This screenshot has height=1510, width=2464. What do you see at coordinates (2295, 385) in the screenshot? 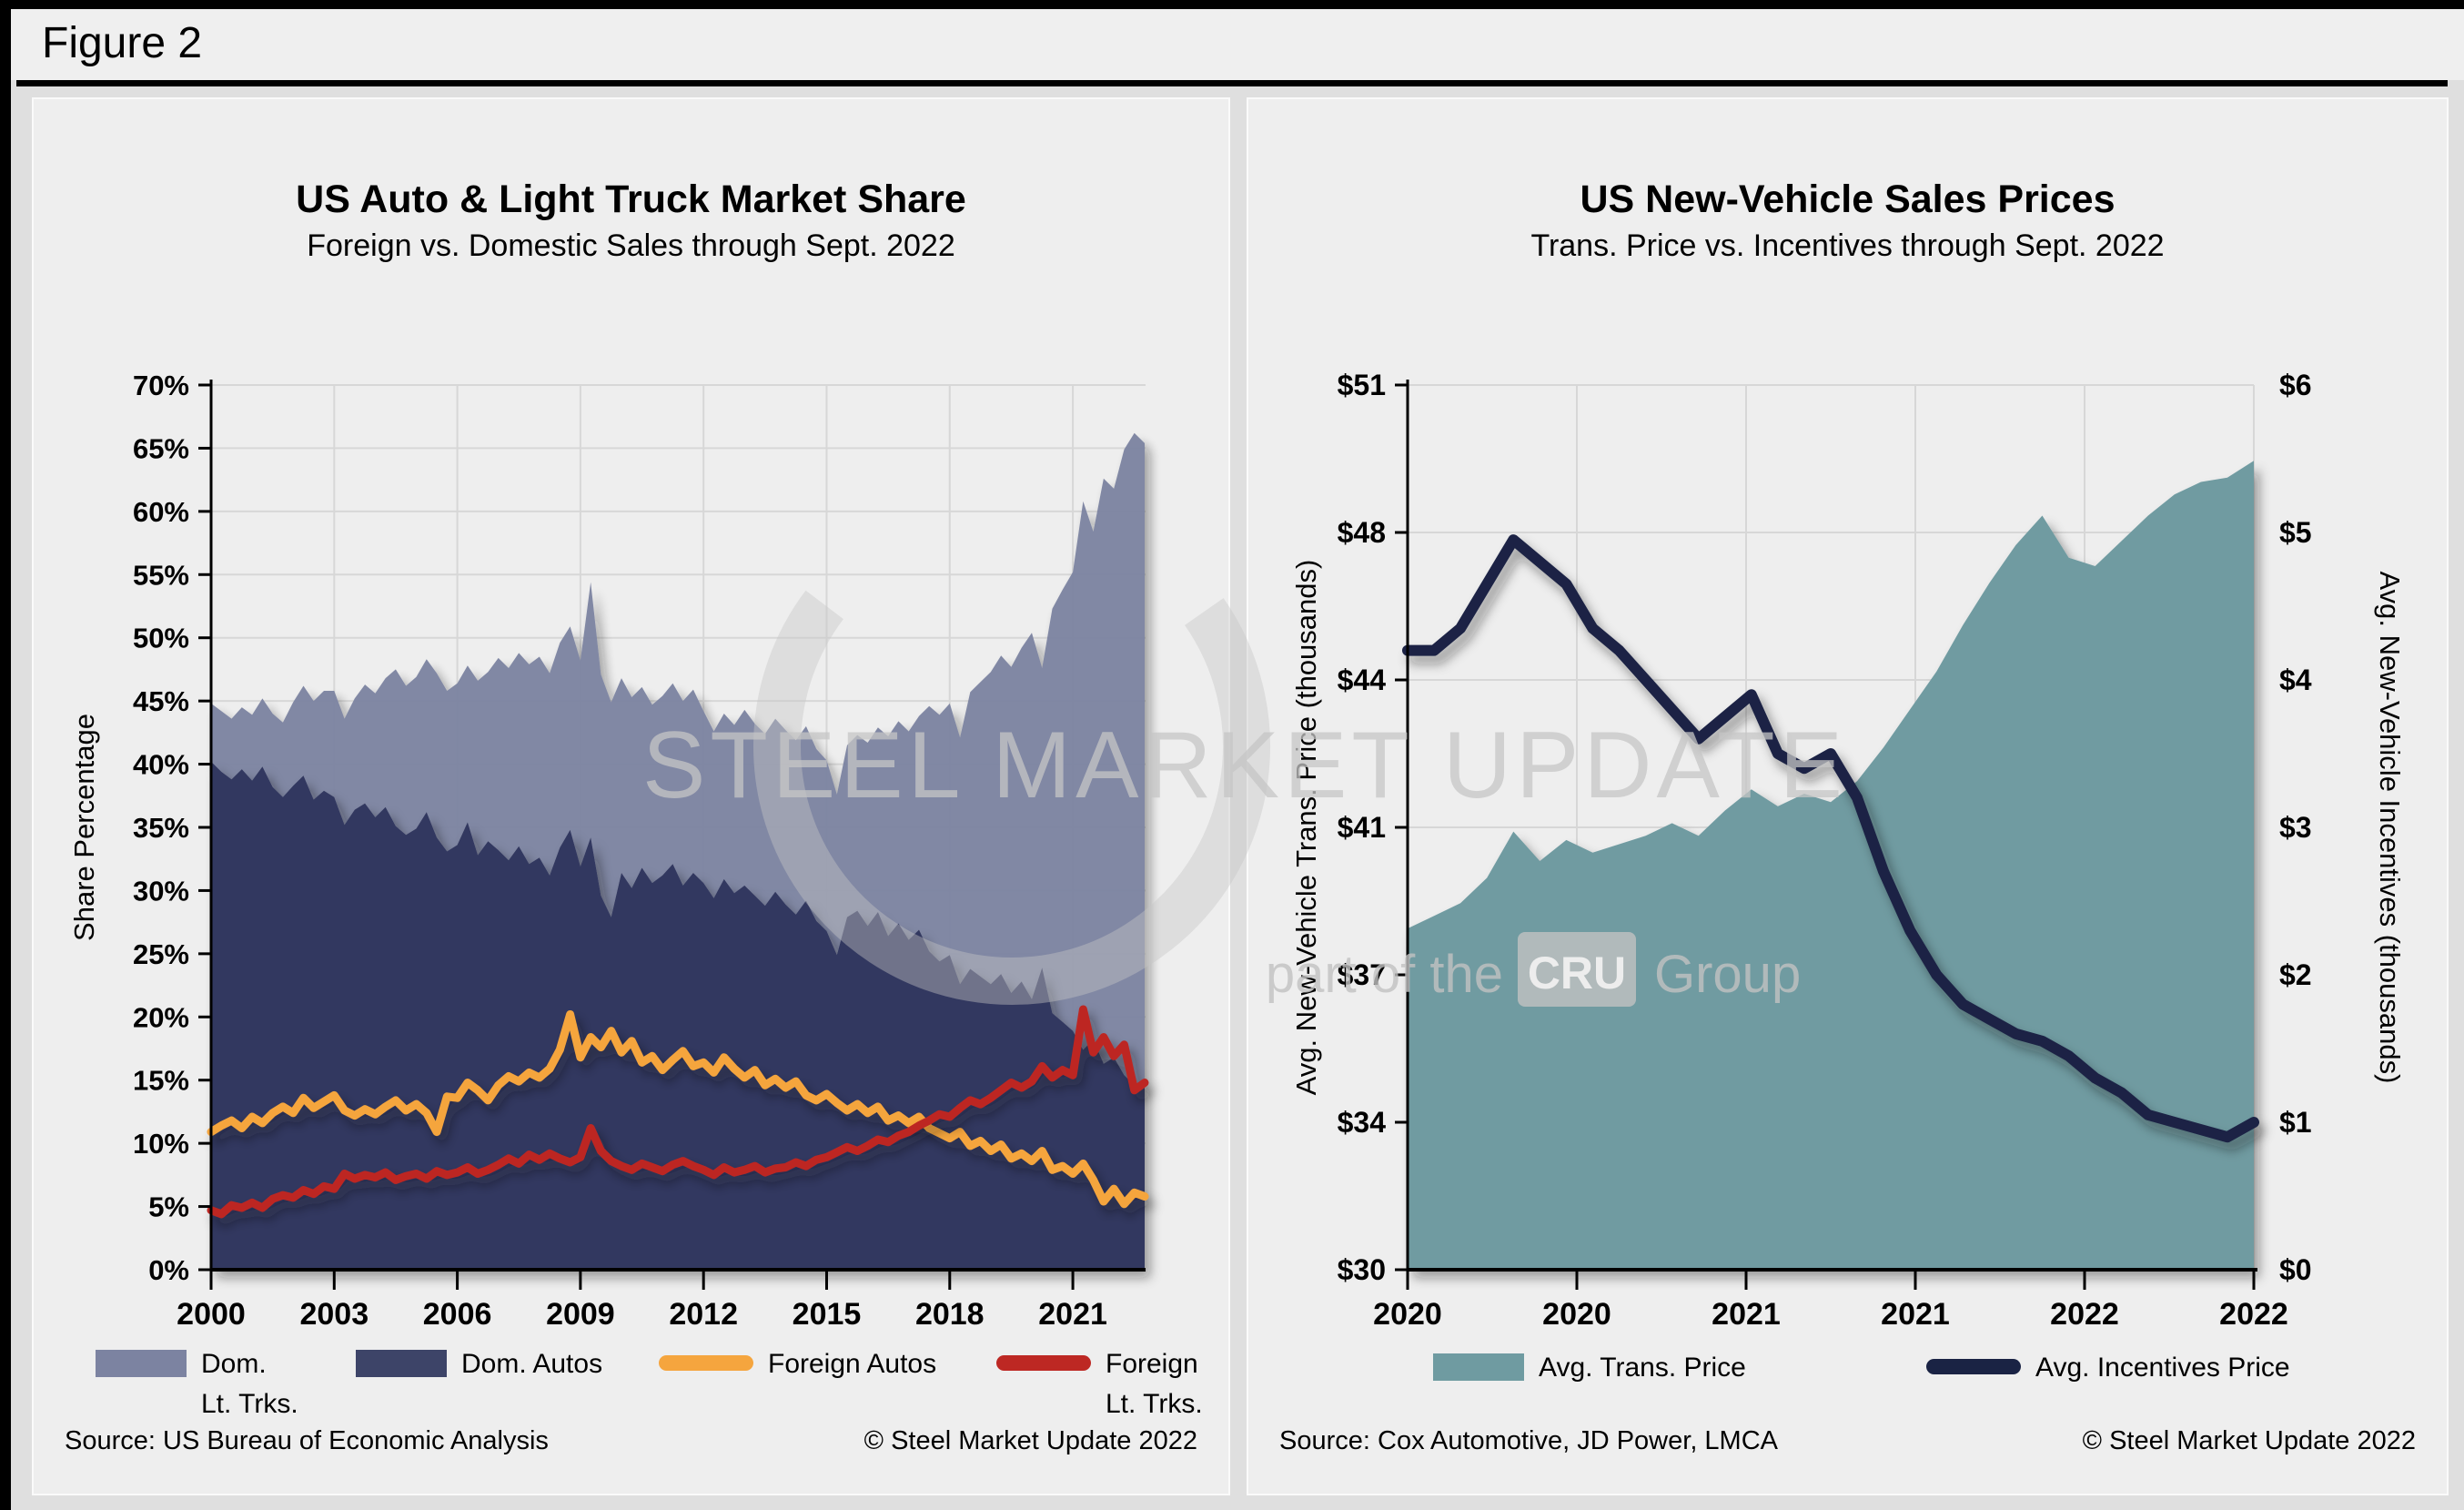
I see `right-y-tick-label: $6` at bounding box center [2295, 385].